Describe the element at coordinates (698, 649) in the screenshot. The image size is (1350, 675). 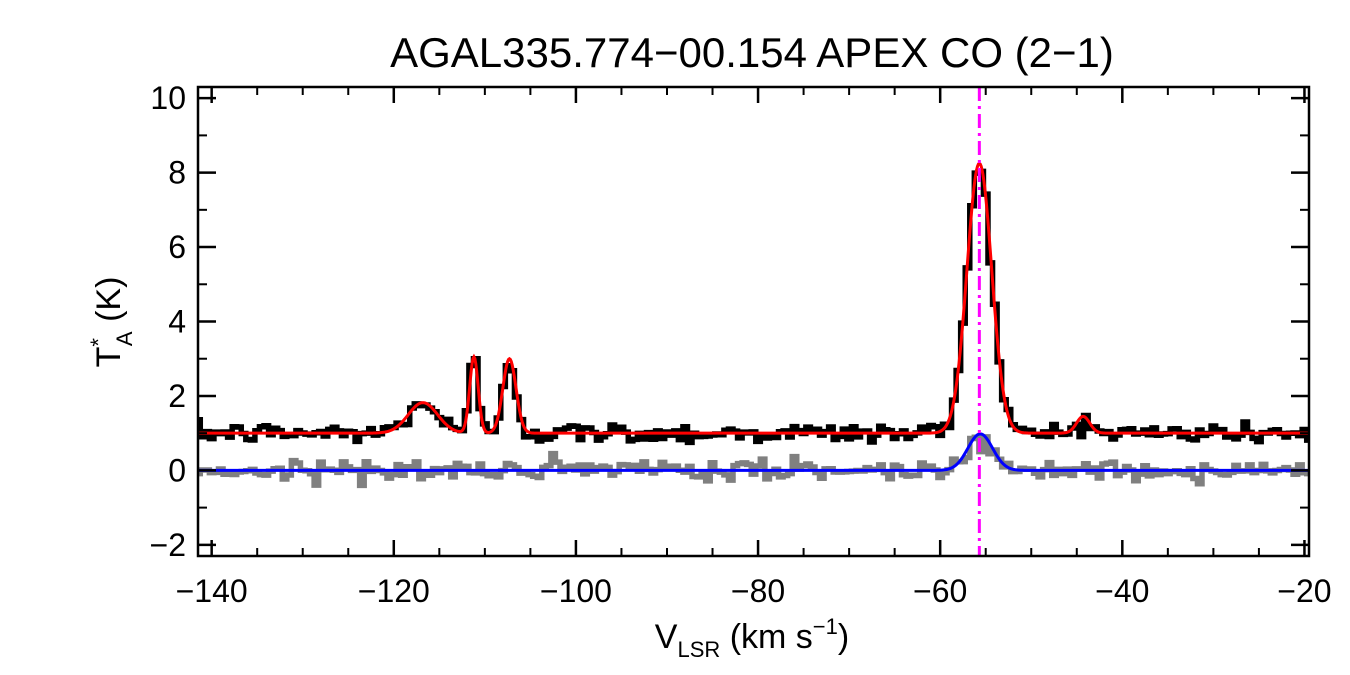
I see `x-axis-label-sub: LSR` at that location.